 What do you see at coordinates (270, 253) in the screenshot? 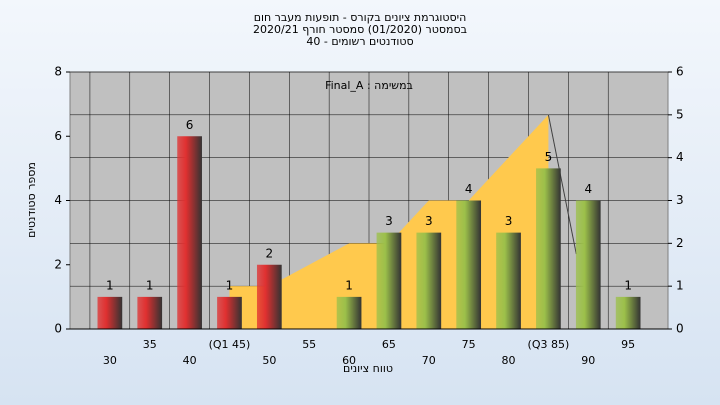
I see `value-label: 2` at bounding box center [270, 253].